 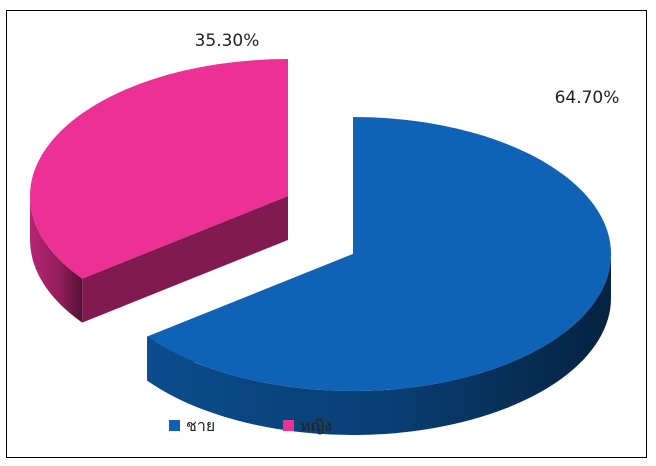 I want to click on legend-item-0: ชาย, so click(x=192, y=425).